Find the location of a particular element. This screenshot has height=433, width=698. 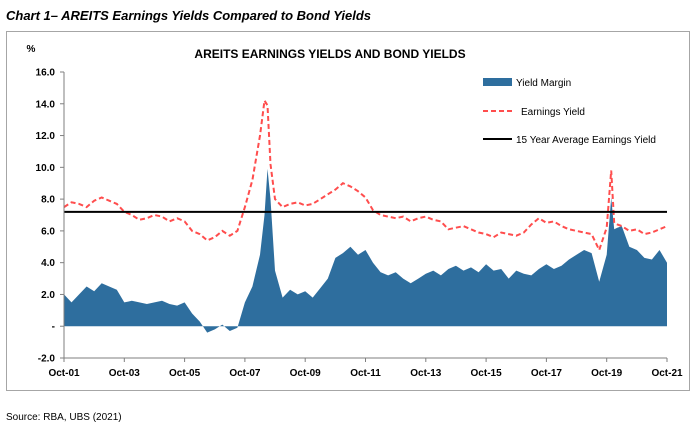

legend-label-15yr-average: 15 Year Average Earnings Yield is located at coordinates (586, 140).